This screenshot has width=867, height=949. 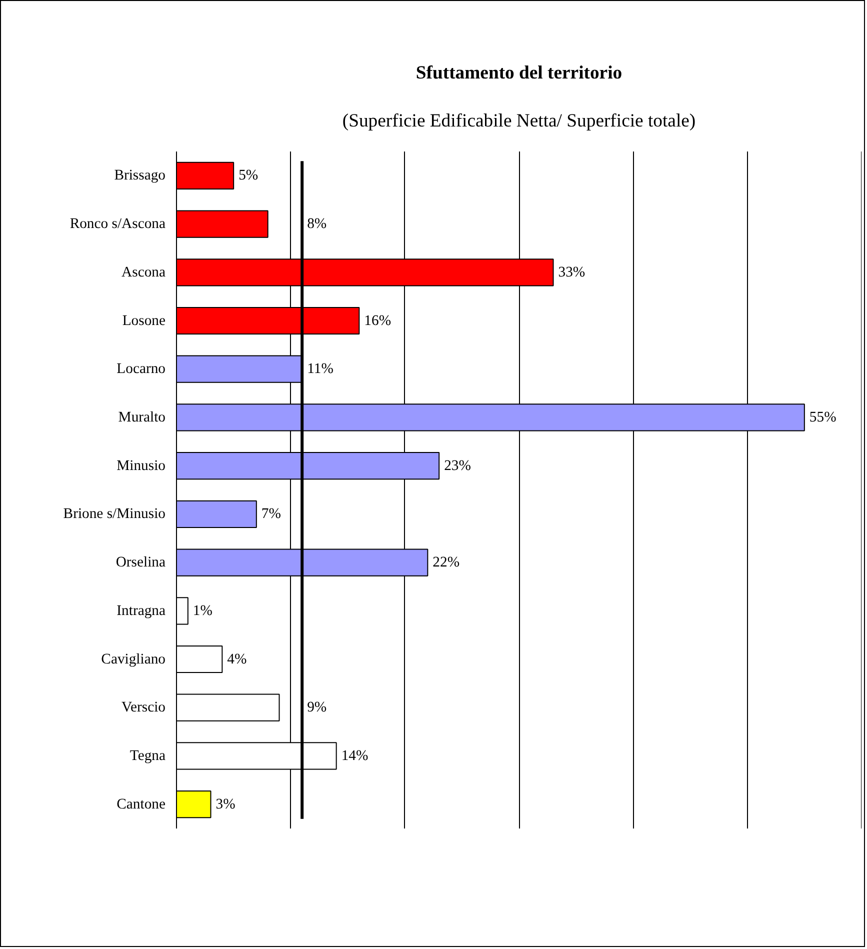 I want to click on chart-subtitle: (Superficie Edificabile Netta/ Superficie totale), so click(x=519, y=121).